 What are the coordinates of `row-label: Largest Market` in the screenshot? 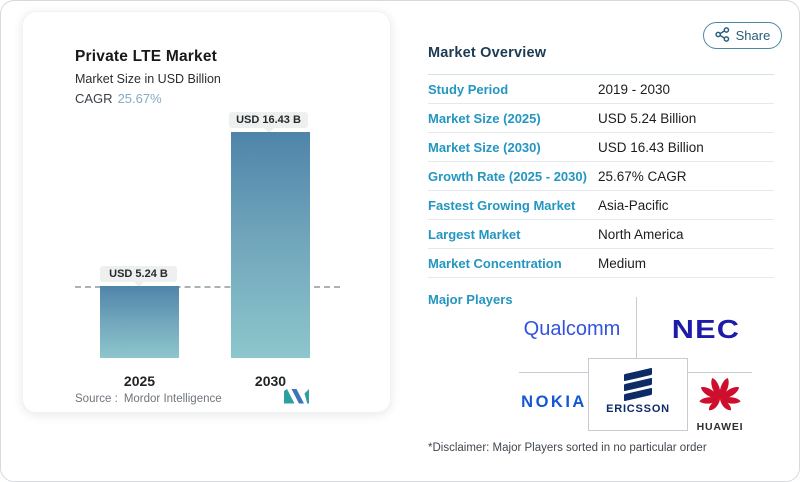 It's located at (474, 234).